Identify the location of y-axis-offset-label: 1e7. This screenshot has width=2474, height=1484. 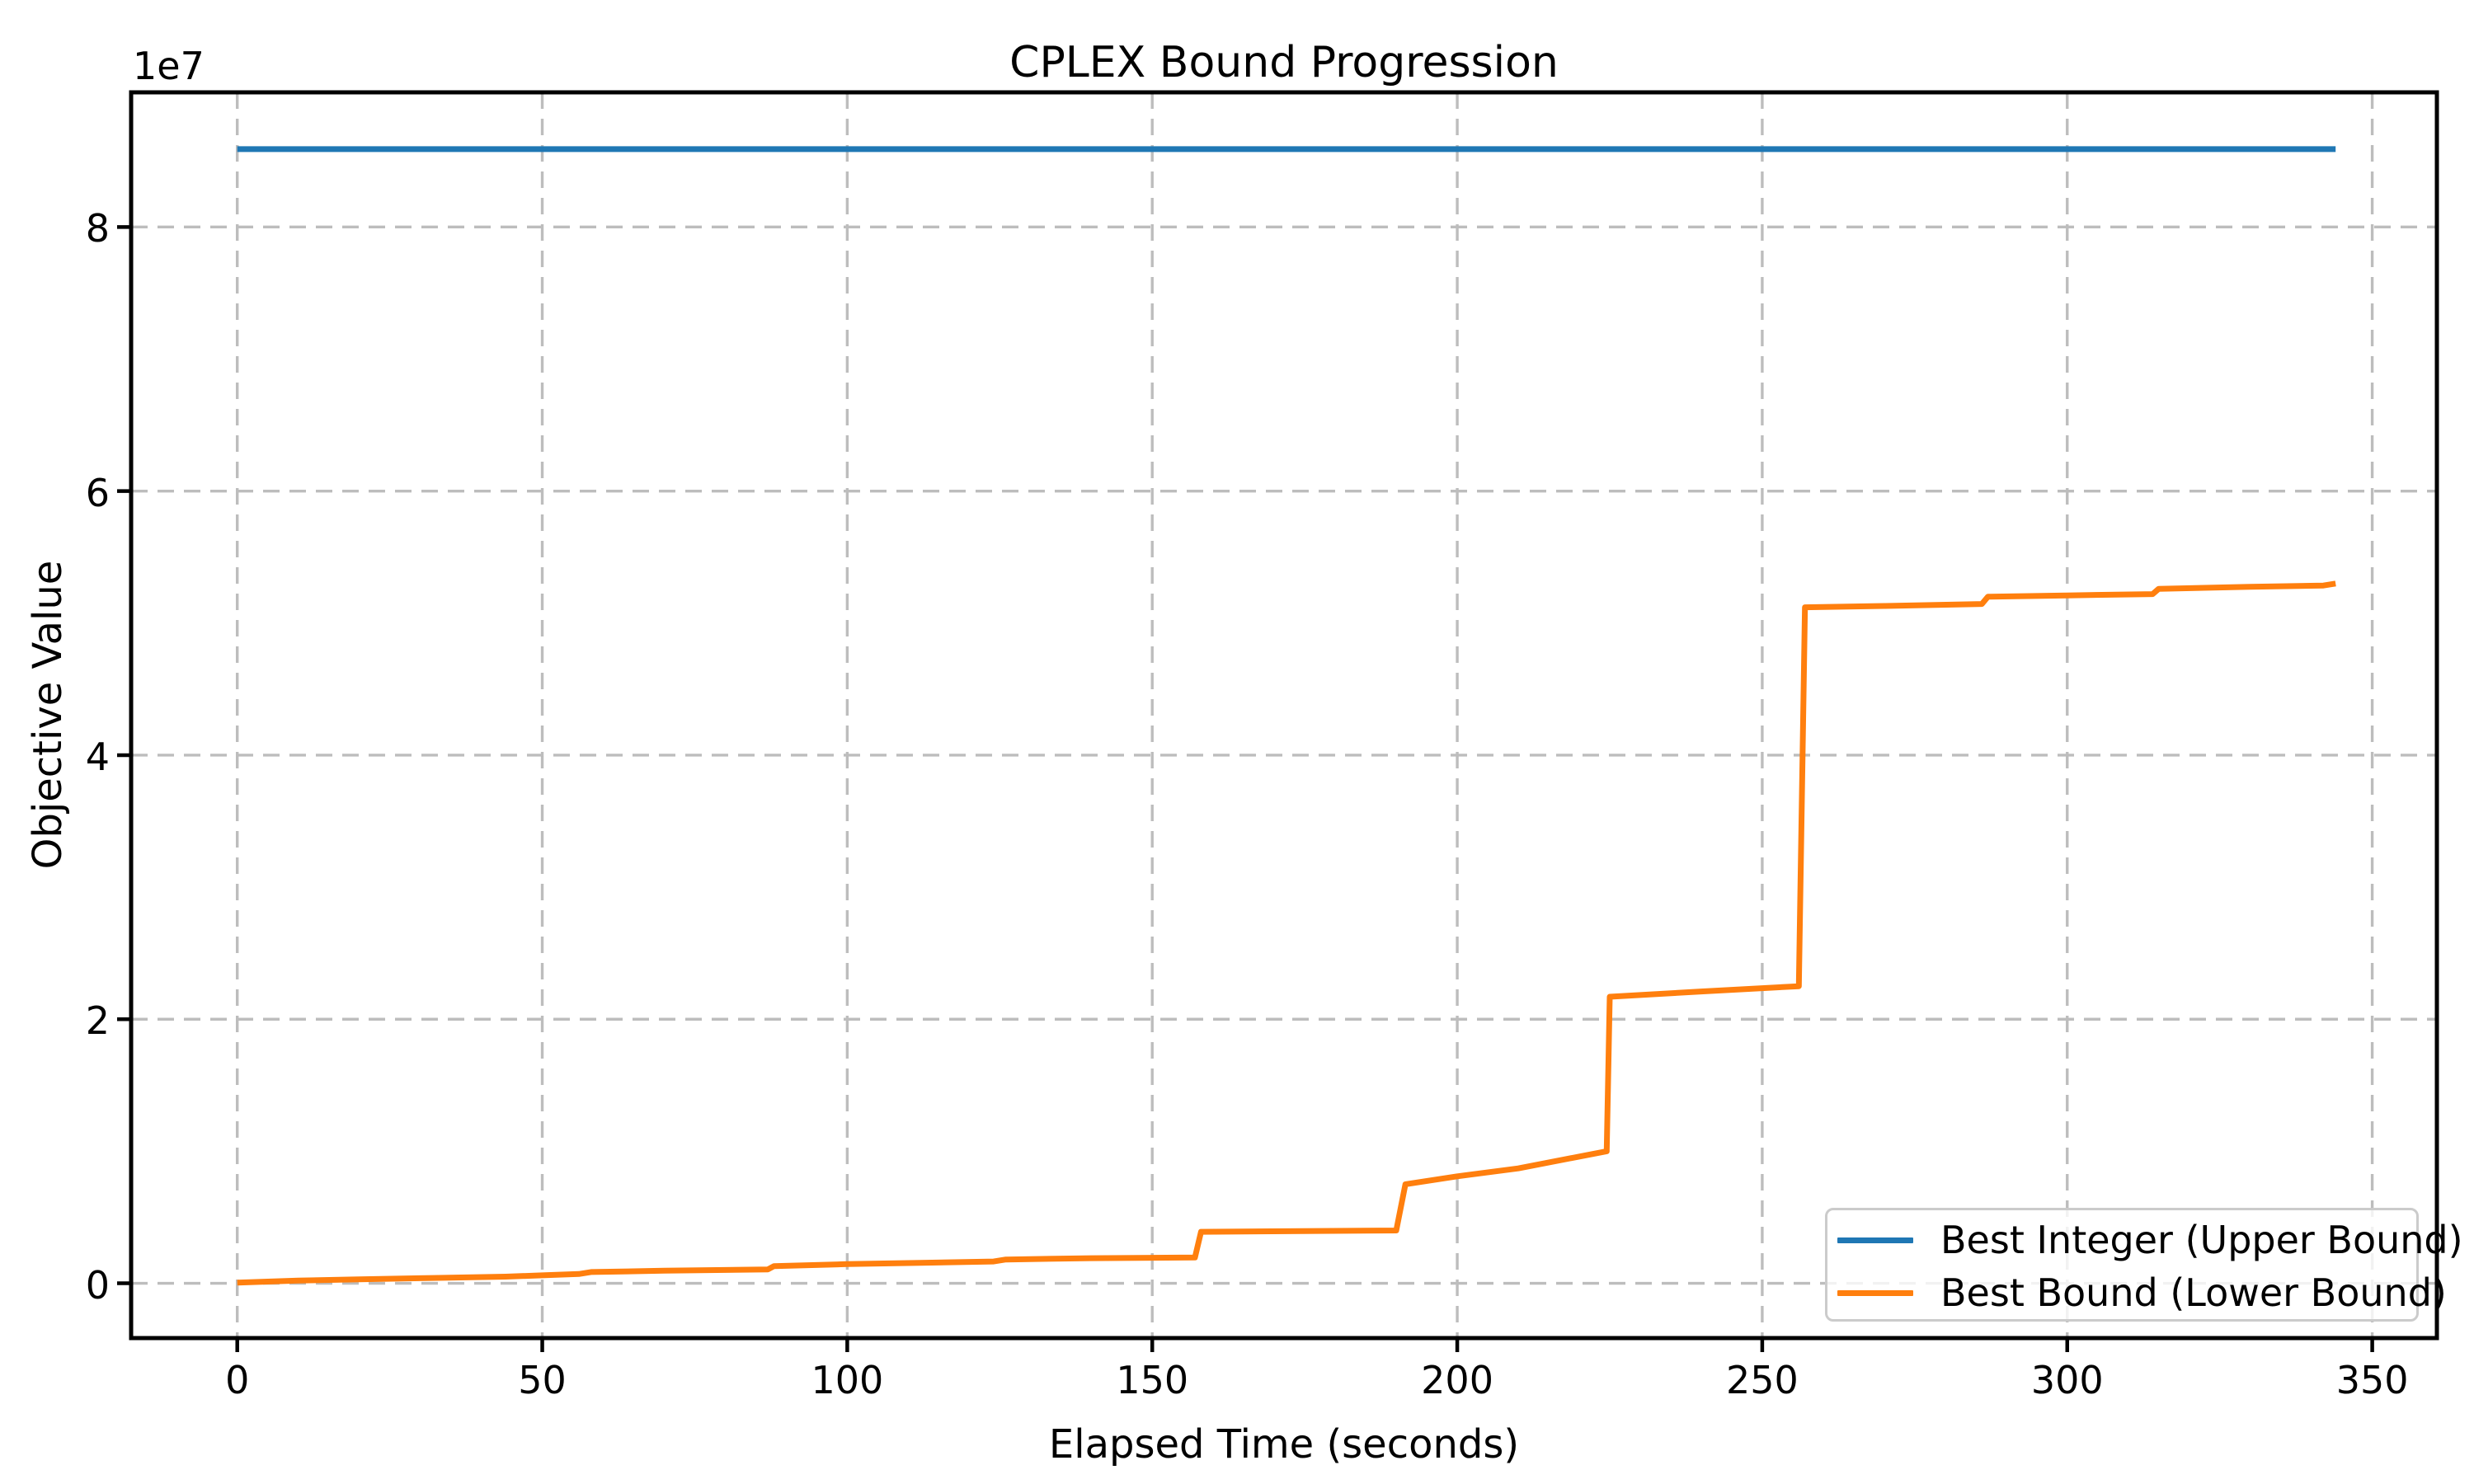
(169, 66).